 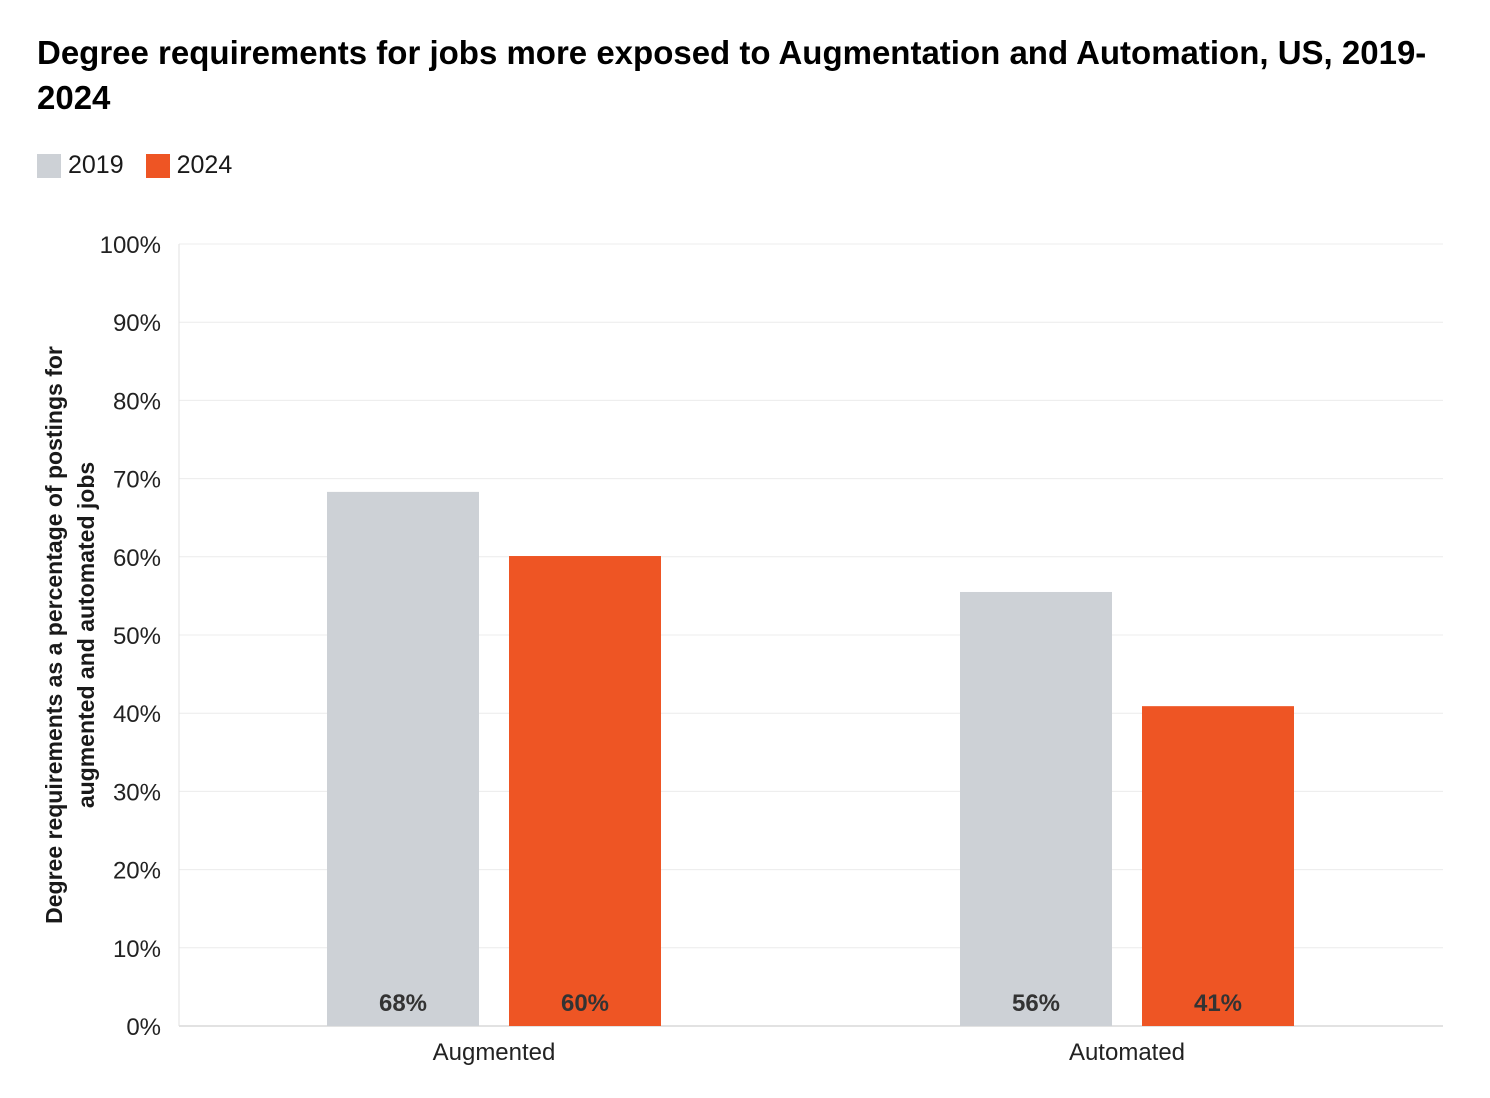 I want to click on y-tick-label: 40%, so click(x=137, y=714).